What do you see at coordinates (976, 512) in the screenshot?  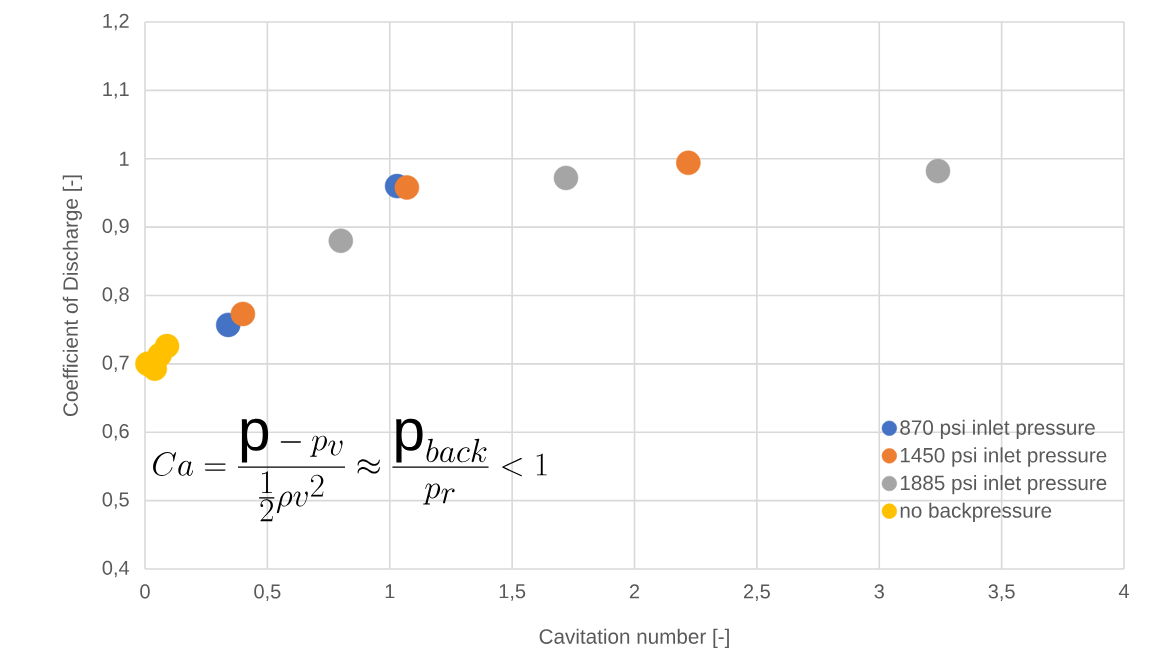 I see `legend-label: no backpressure` at bounding box center [976, 512].